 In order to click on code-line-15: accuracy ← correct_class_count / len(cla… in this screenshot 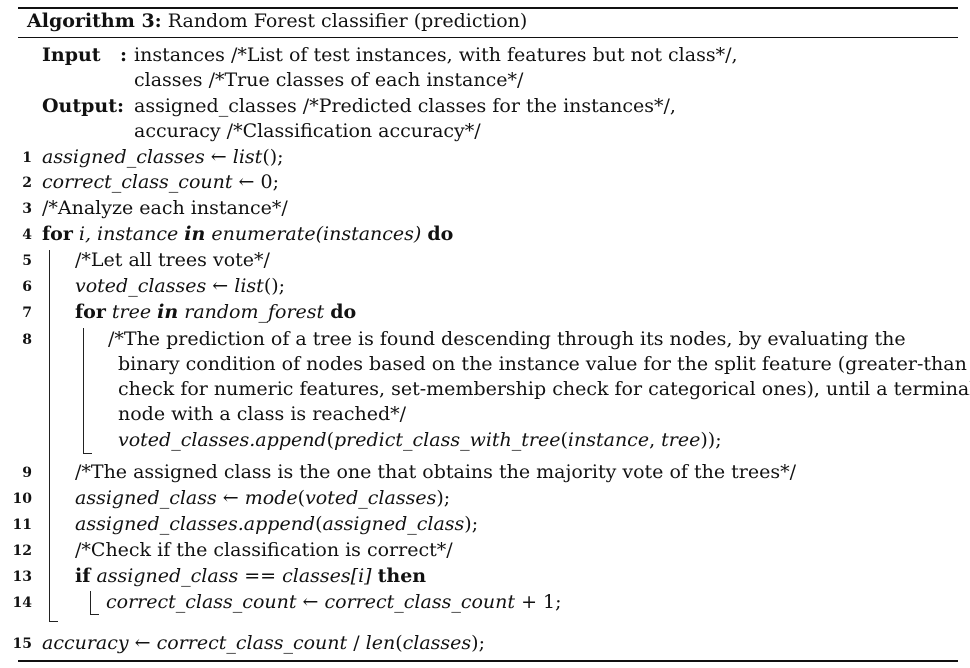, I will do `click(263, 643)`.